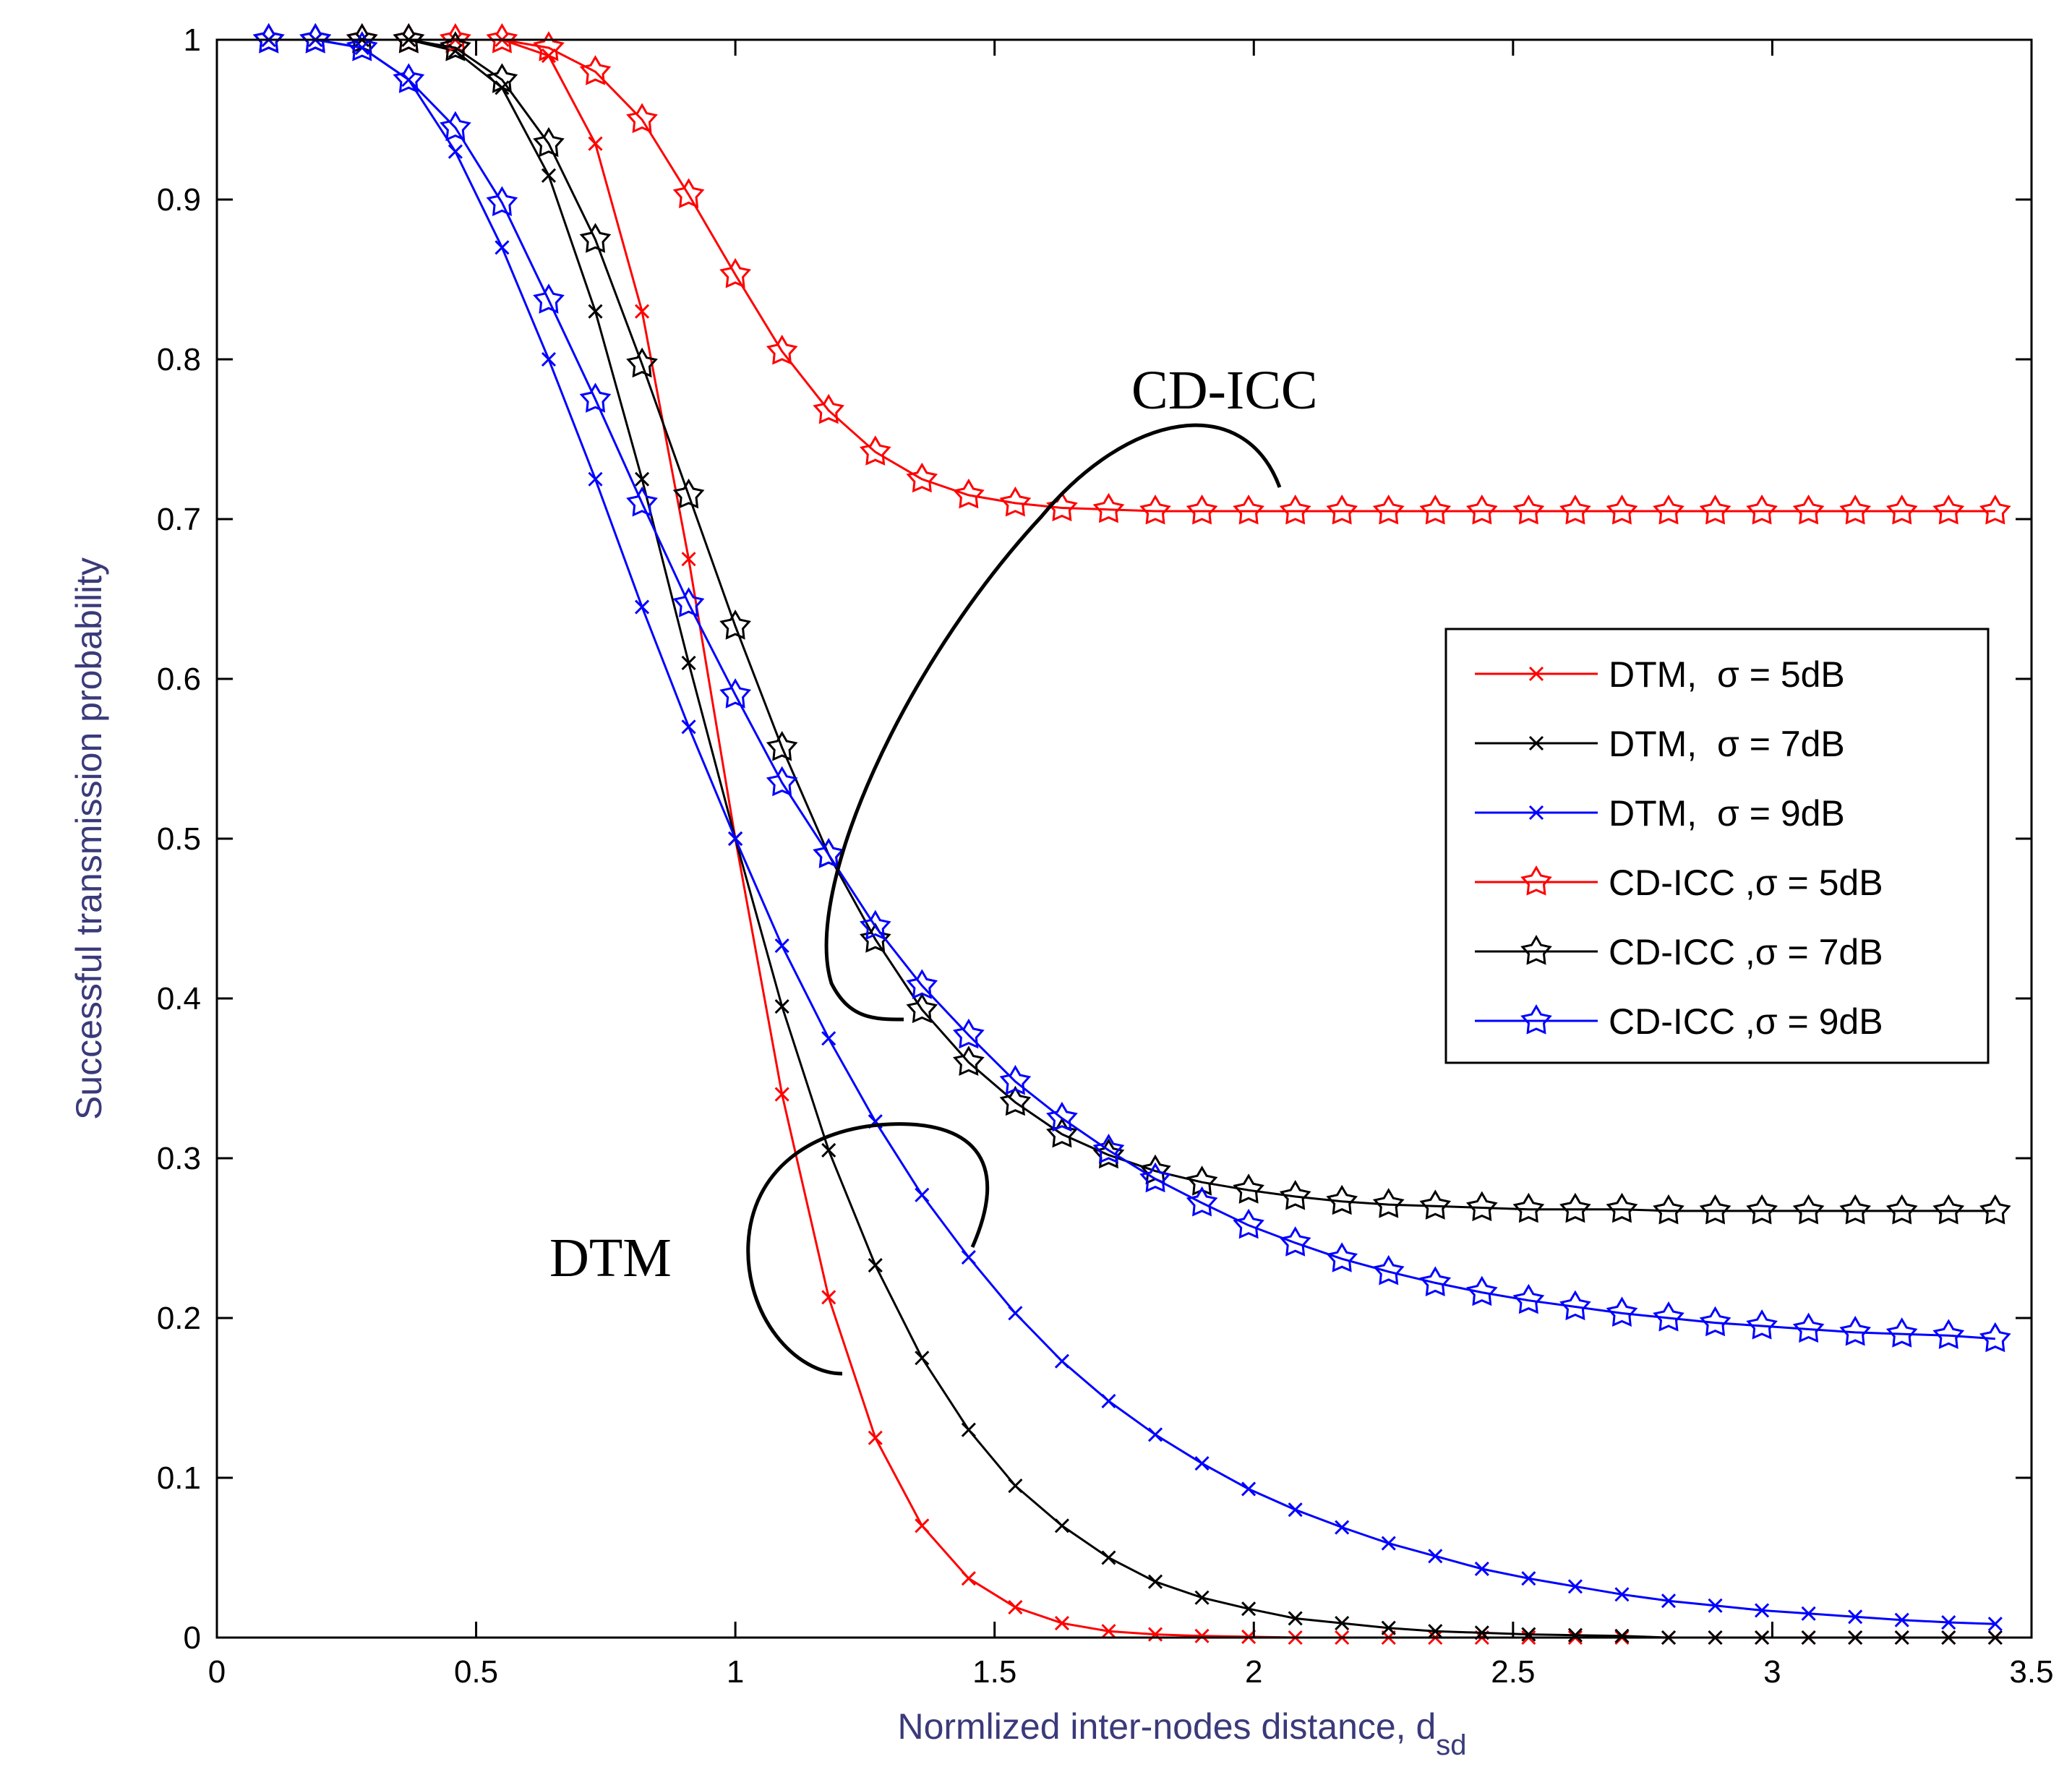 This screenshot has width=2072, height=1780. I want to click on legend-item: CD-ICC ,σ = 5dB, so click(1679, 883).